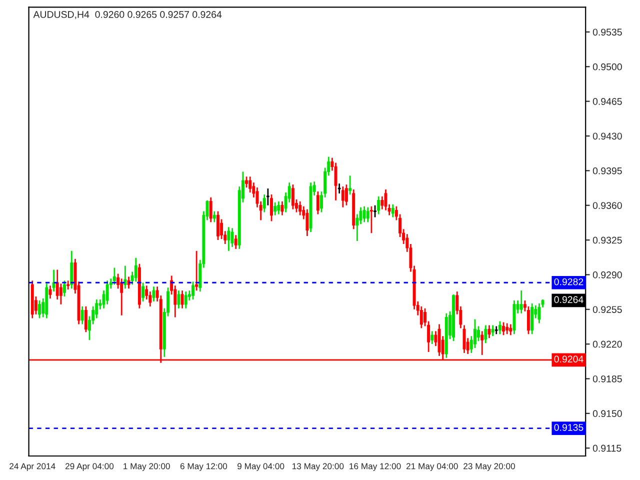 The image size is (640, 480). I want to click on x-tick-label: 1 May 20:00, so click(147, 467).